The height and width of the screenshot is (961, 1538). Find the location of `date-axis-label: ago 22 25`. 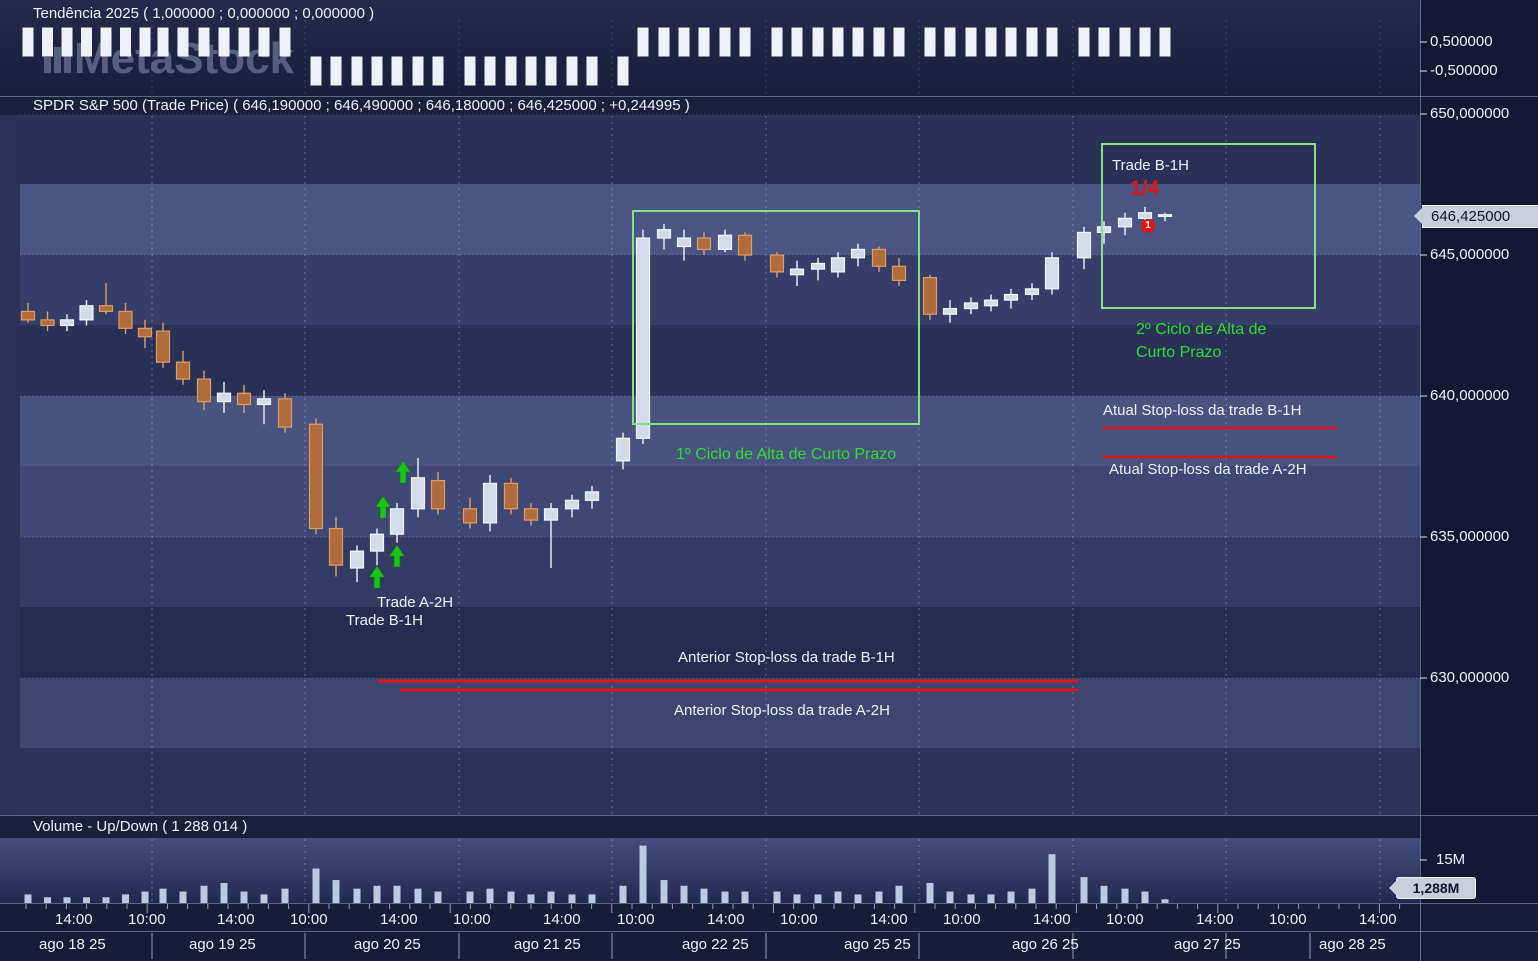

date-axis-label: ago 22 25 is located at coordinates (715, 944).